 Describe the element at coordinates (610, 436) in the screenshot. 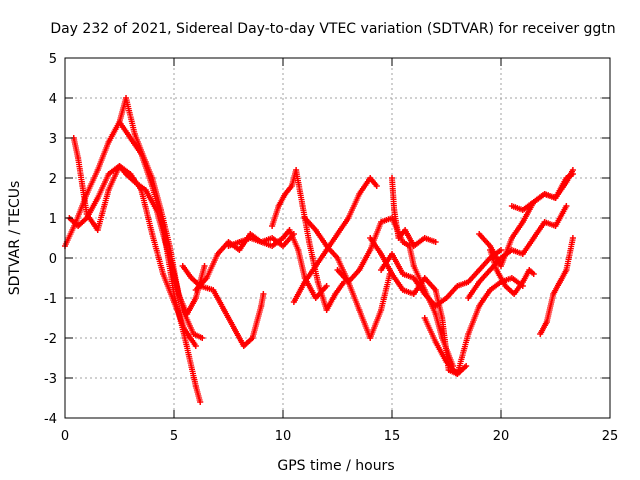

I see `x-tick-label: 25` at that location.